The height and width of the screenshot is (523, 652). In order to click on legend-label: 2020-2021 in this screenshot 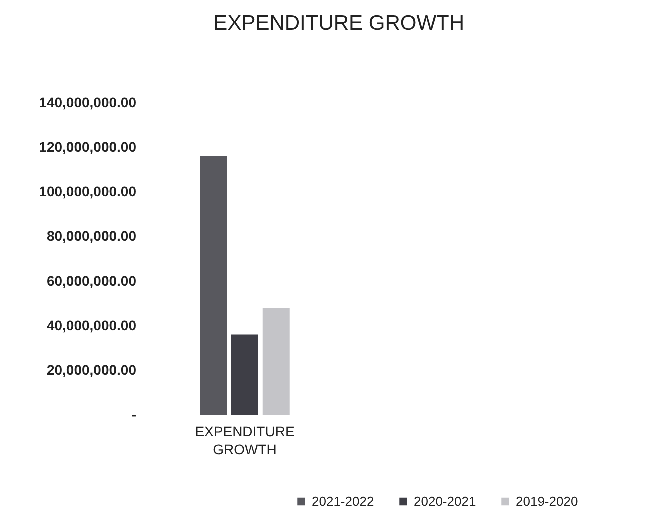, I will do `click(445, 501)`.